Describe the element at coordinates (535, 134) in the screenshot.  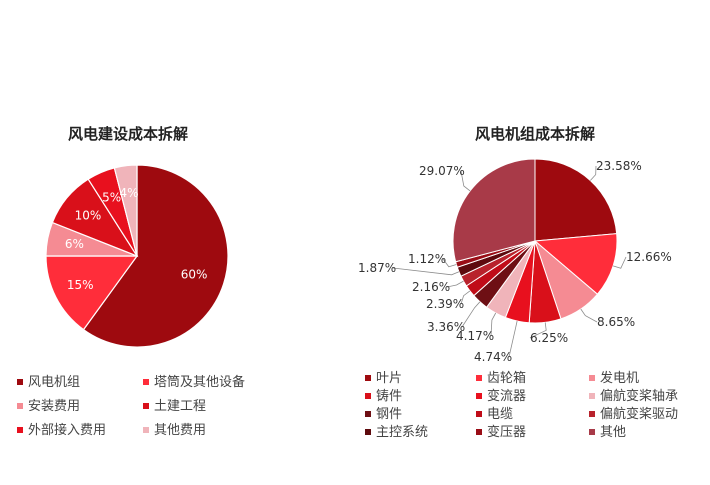
I see `chart-title-turbine-cost: 风电机组成本拆解` at that location.